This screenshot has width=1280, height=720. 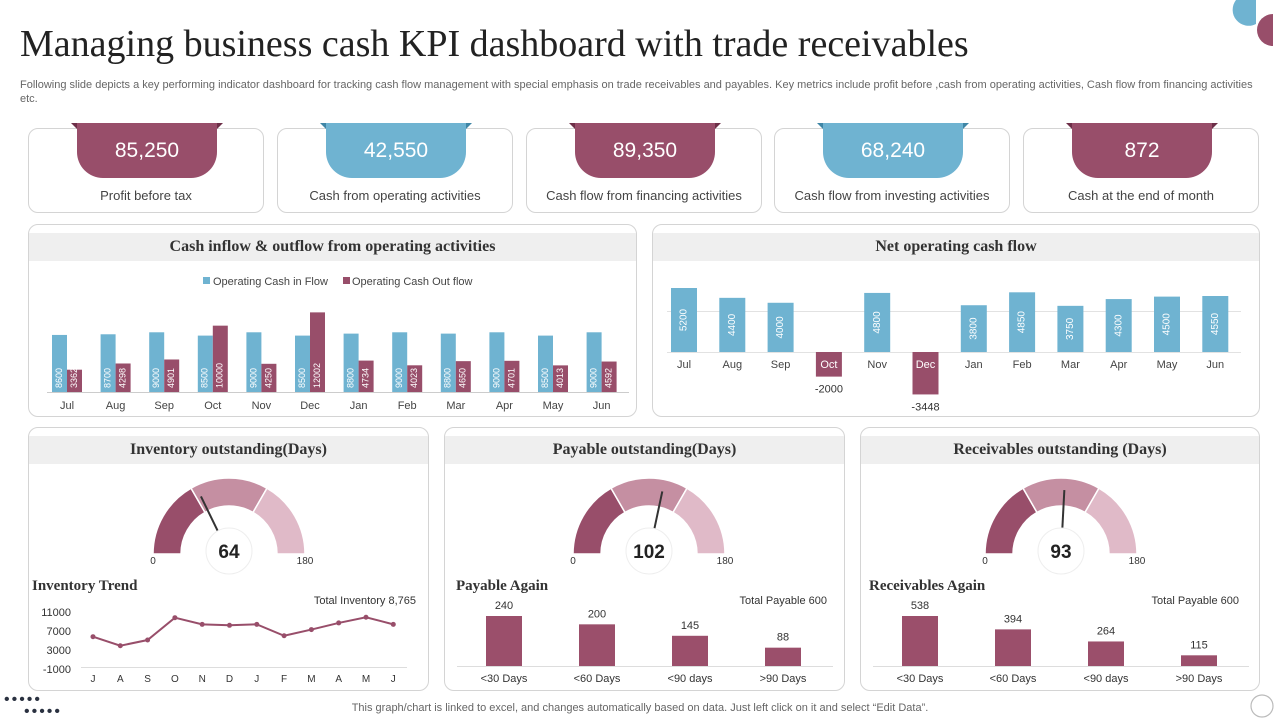 I want to click on net-bar-label: 4850, so click(x=1022, y=322).